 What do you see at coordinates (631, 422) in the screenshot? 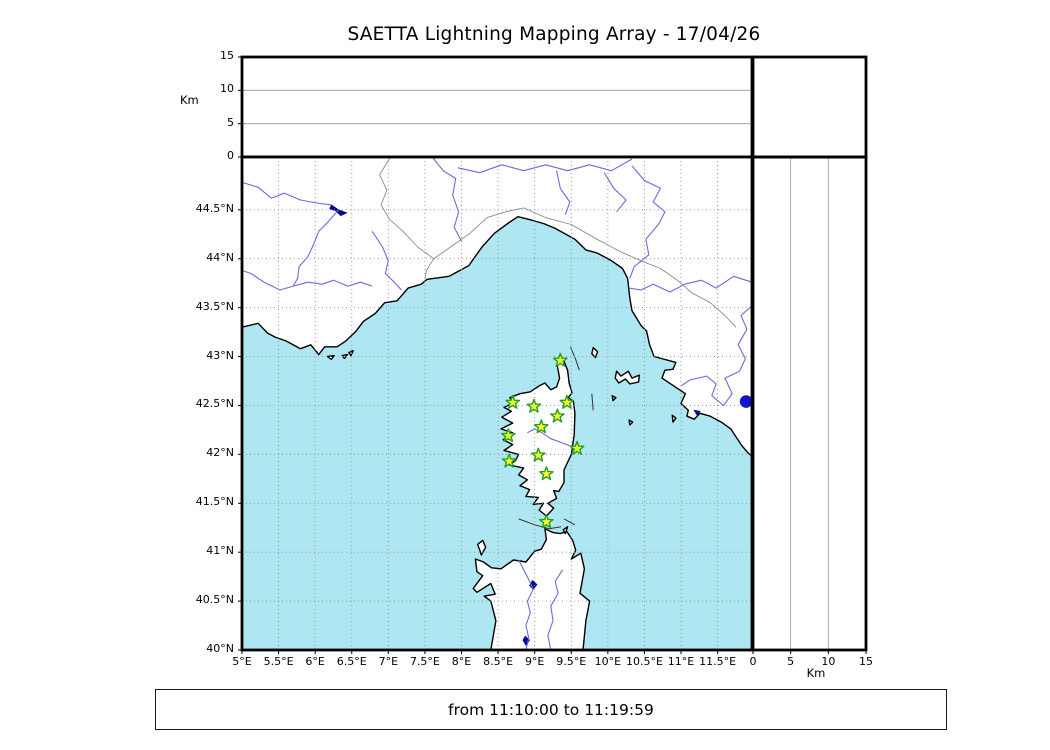
I see `montecristo` at bounding box center [631, 422].